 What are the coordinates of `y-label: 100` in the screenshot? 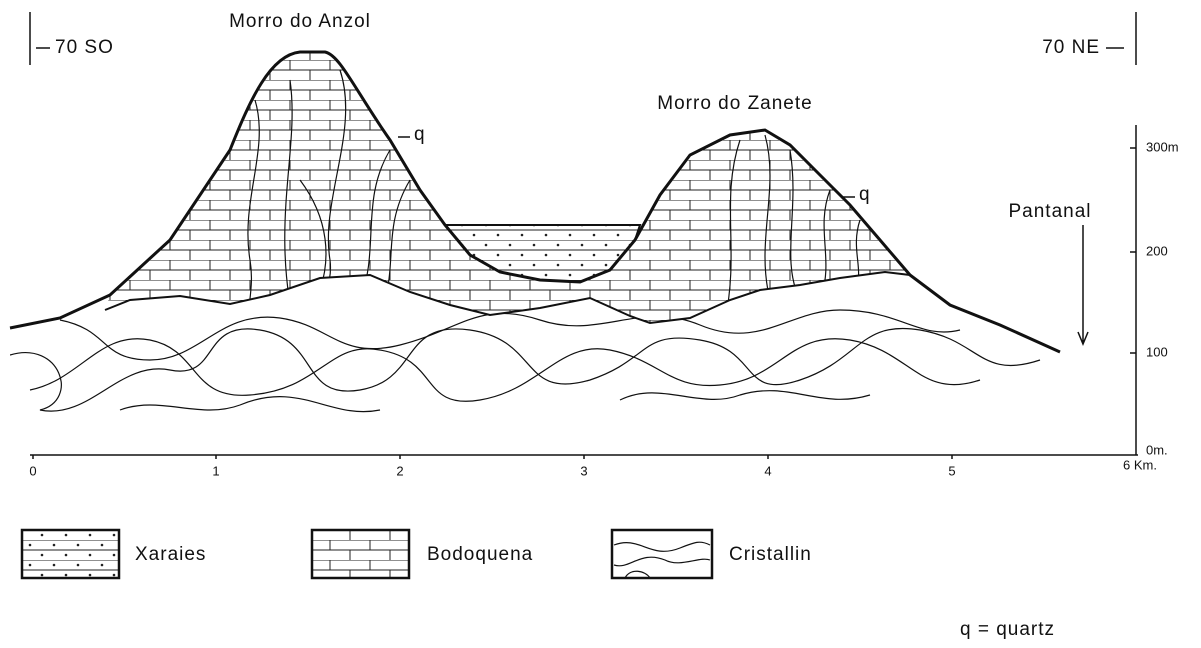 It's located at (1157, 351).